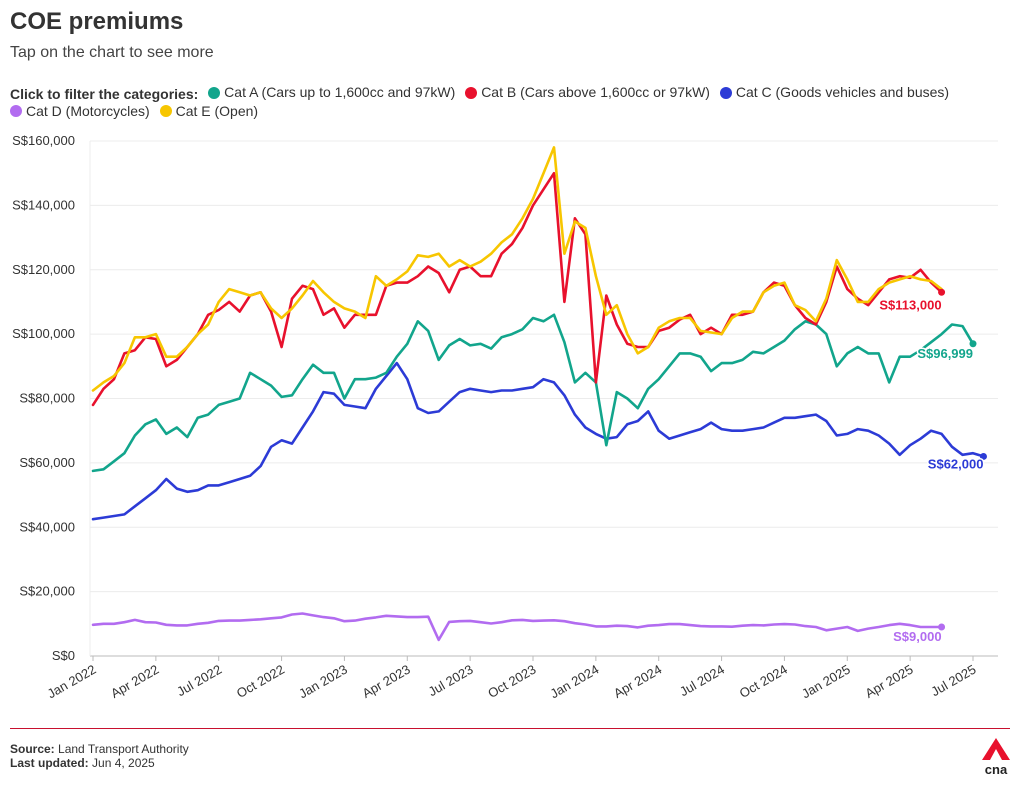  I want to click on x-tick-label: Oct 2023, so click(511, 681).